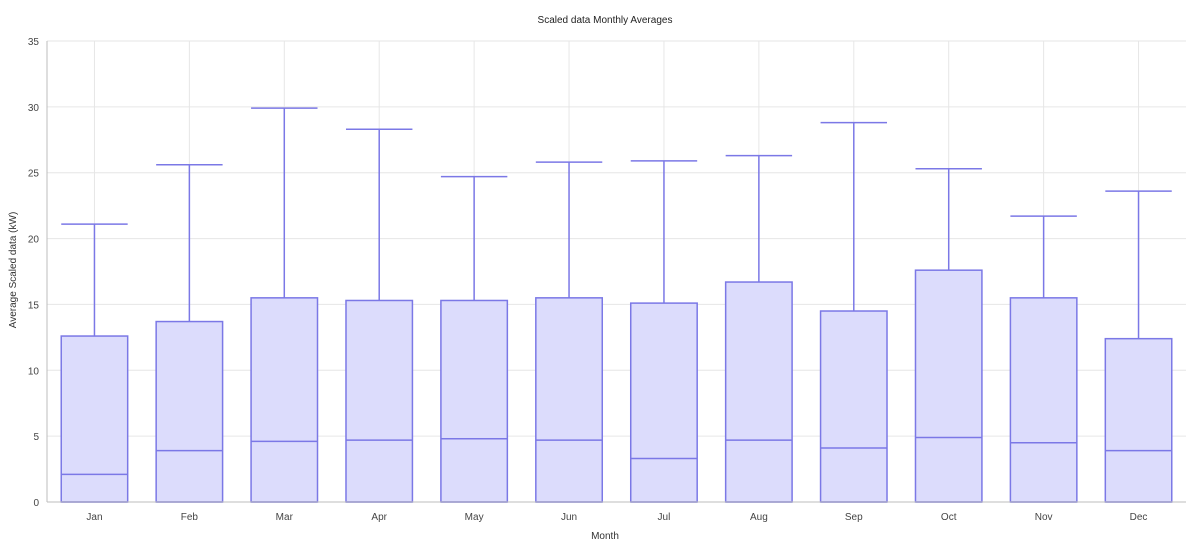 This screenshot has width=1196, height=543. I want to click on y-tick-label: 15, so click(34, 305).